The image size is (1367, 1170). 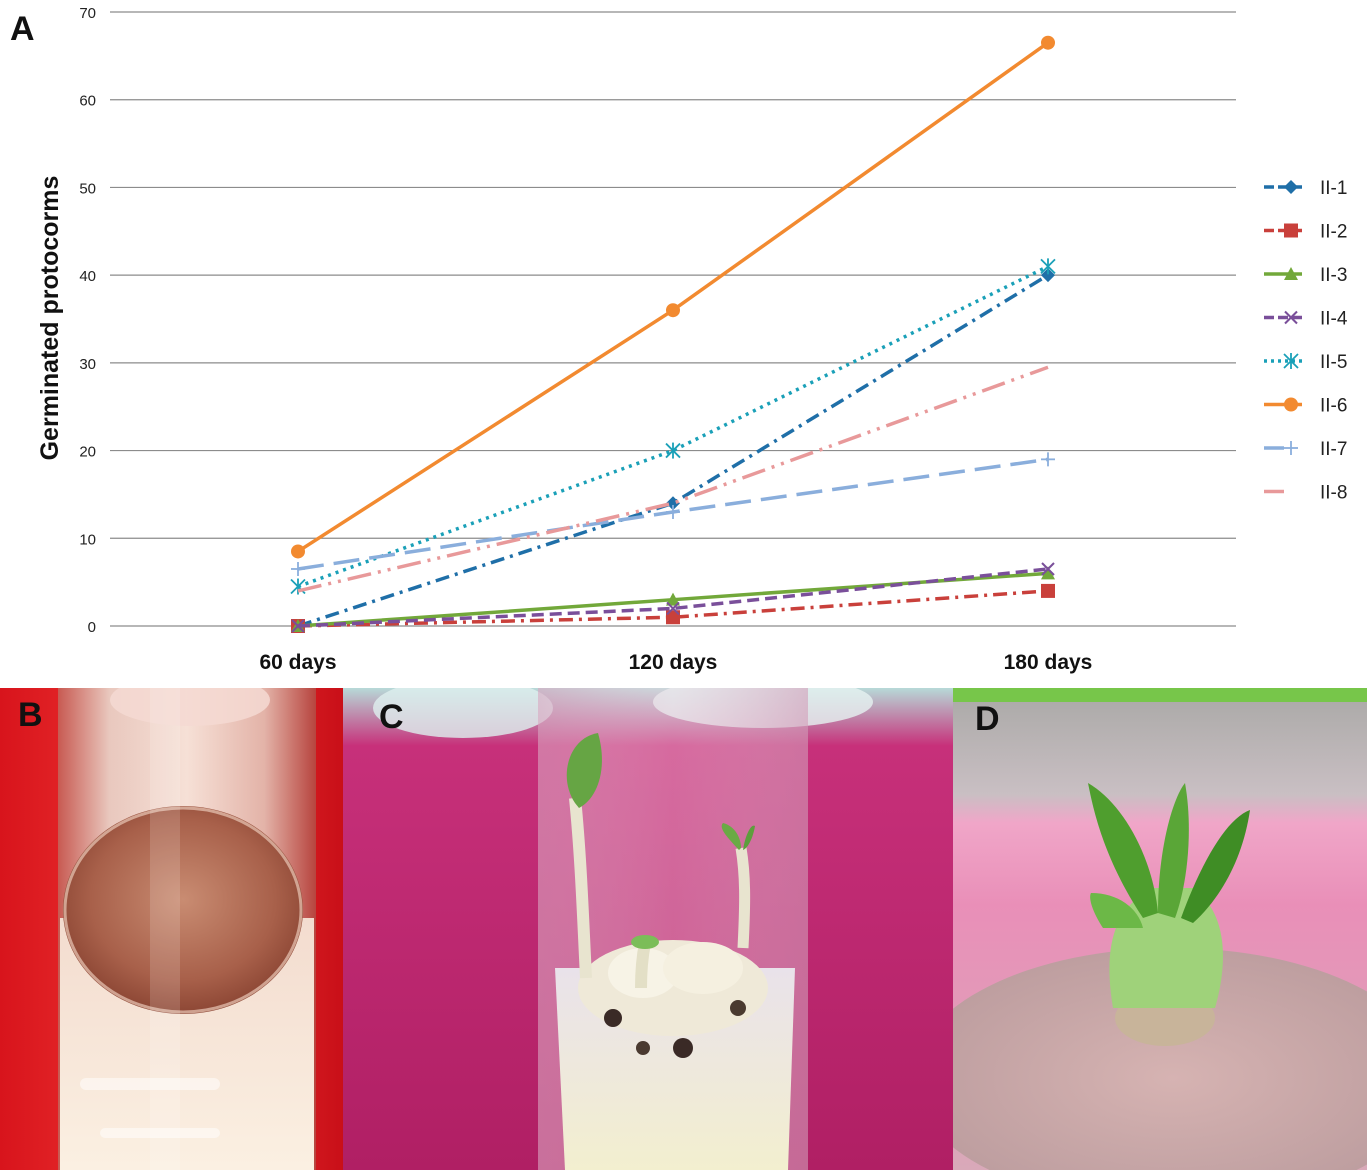 What do you see at coordinates (1306, 341) in the screenshot?
I see `legend: II-1 II-2 II-3 II-4 II-5 II-6 II-7 II-8` at bounding box center [1306, 341].